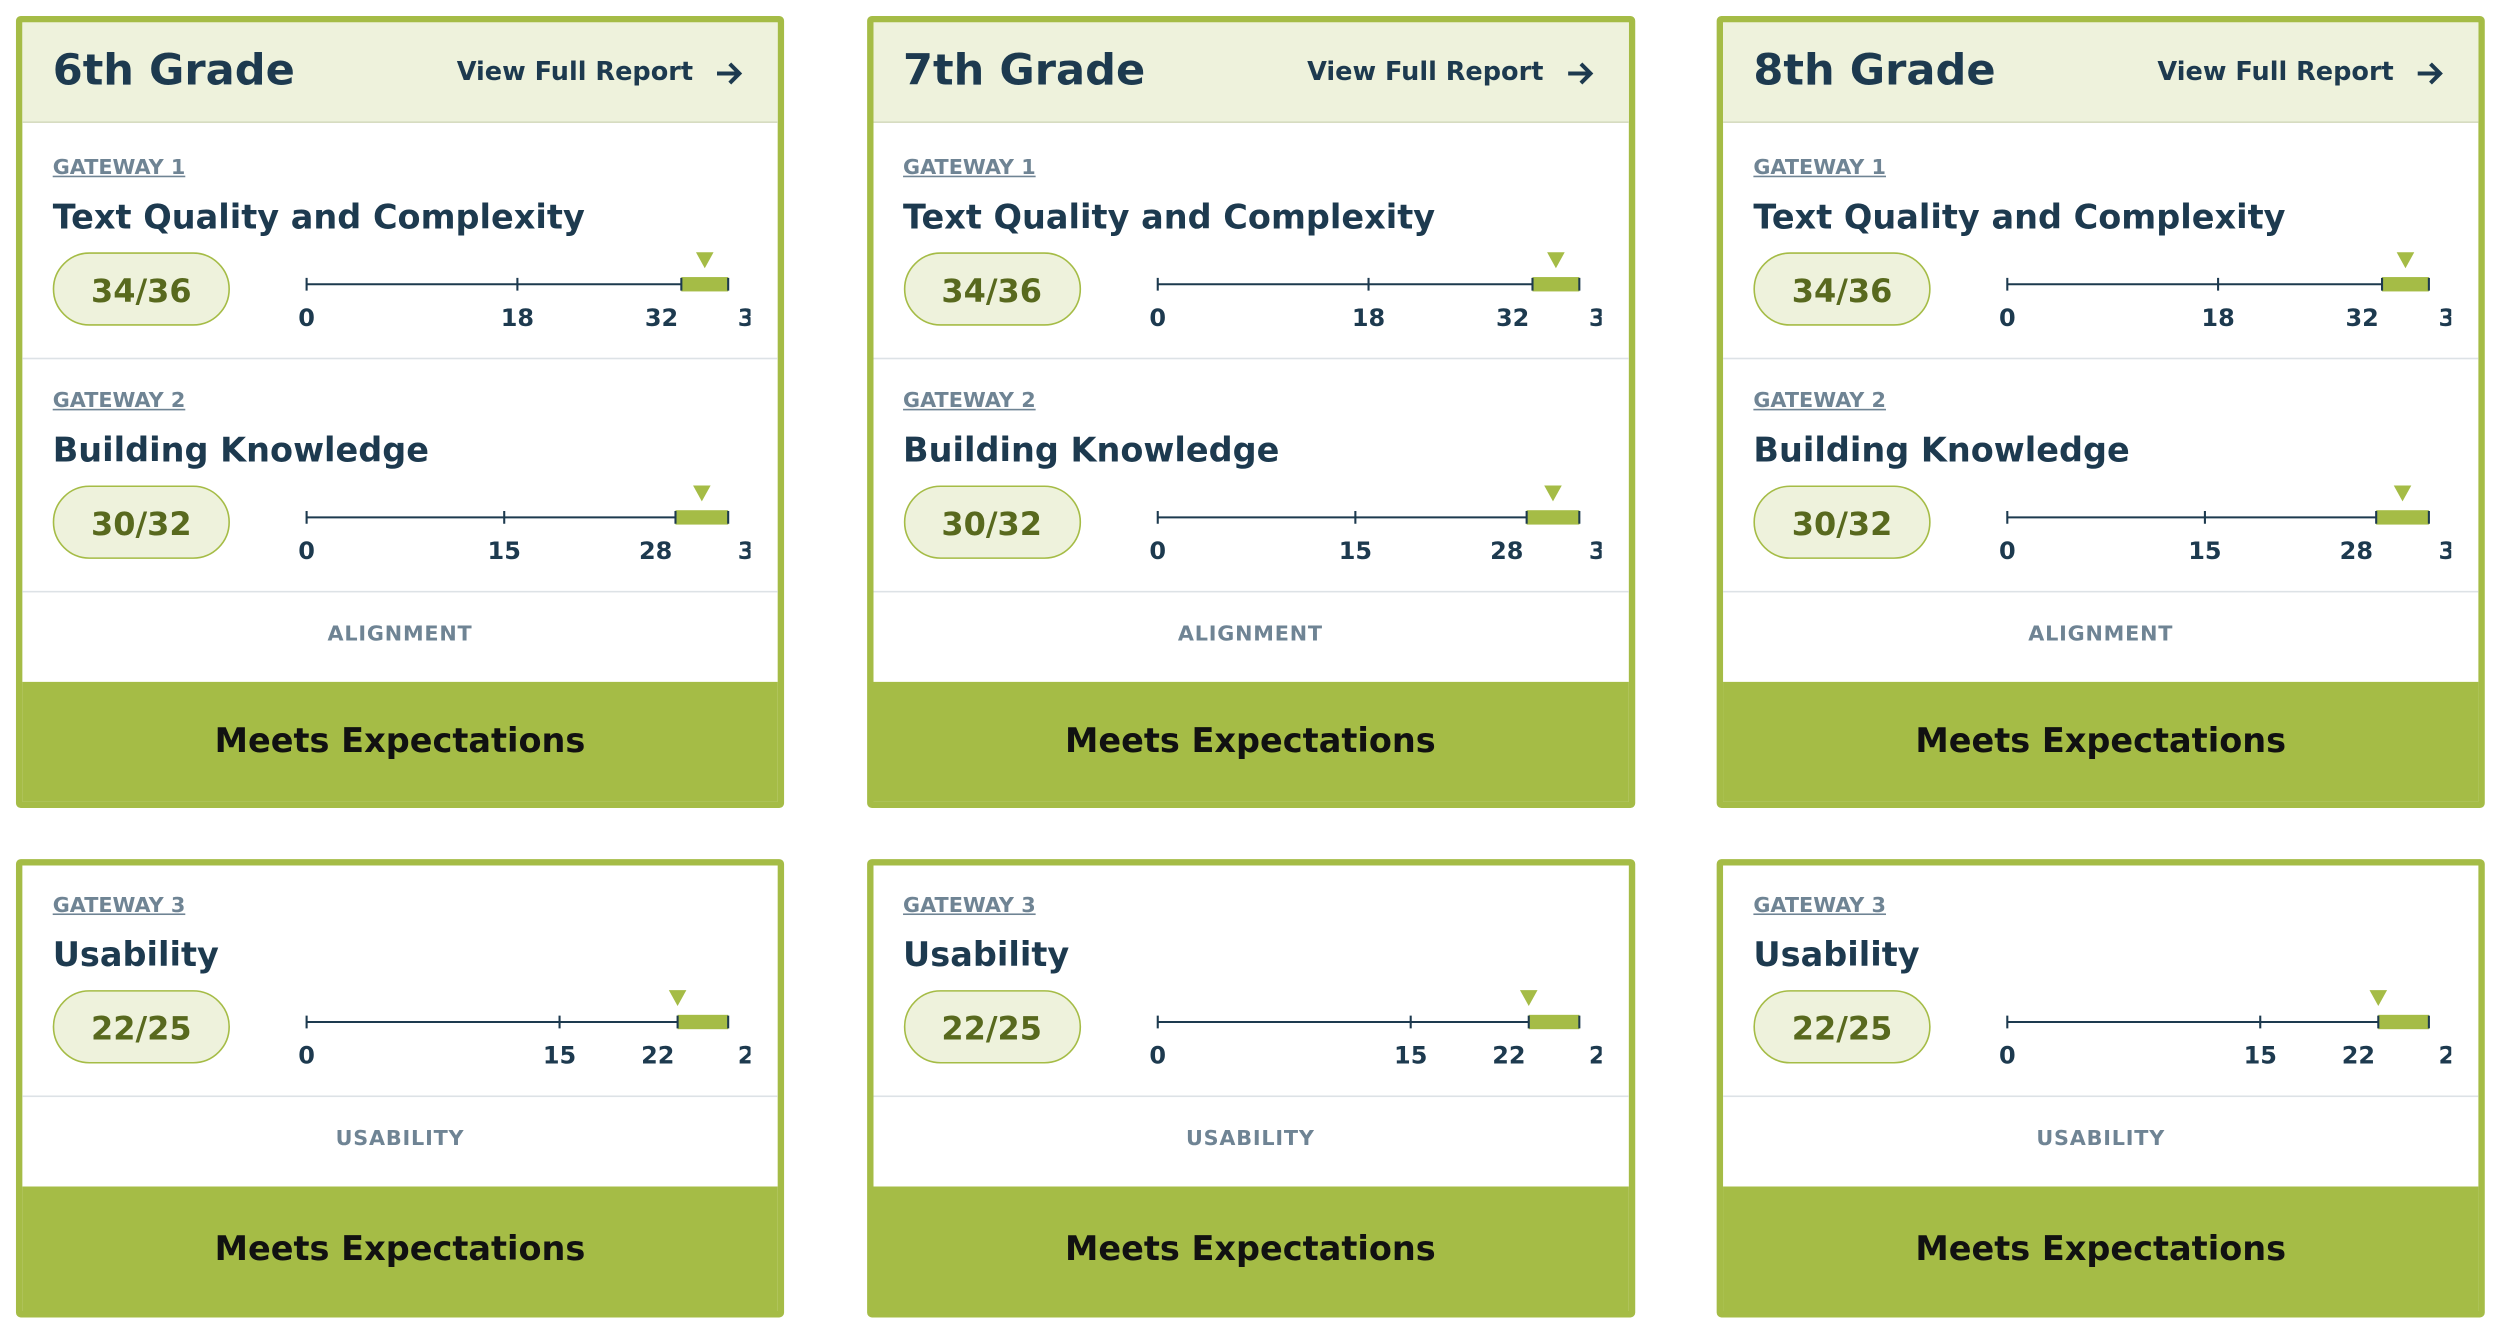  What do you see at coordinates (400, 1139) in the screenshot?
I see `category-label: USABILITY` at bounding box center [400, 1139].